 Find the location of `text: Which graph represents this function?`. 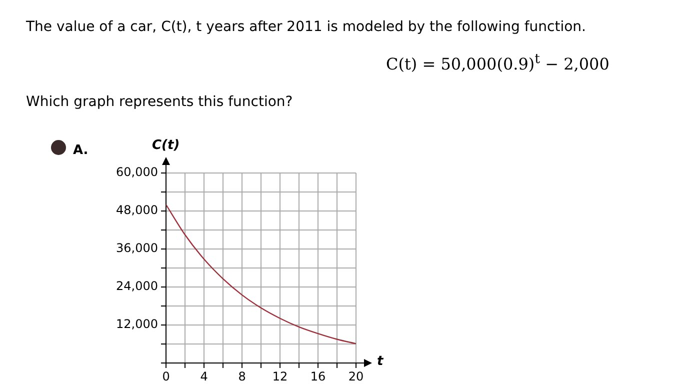

text: Which graph represents this function? is located at coordinates (159, 102).